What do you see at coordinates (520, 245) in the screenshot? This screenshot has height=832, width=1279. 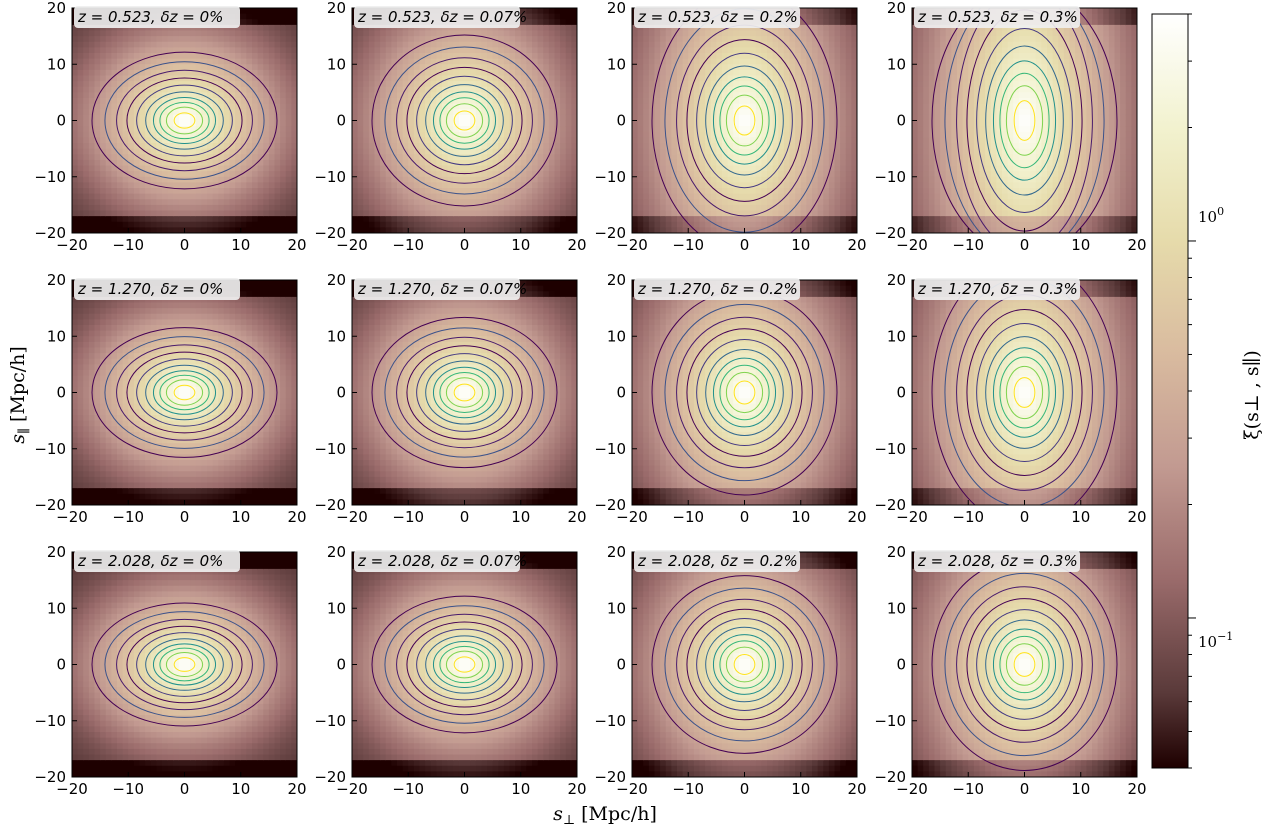 I see `x-tick-label: 10` at bounding box center [520, 245].